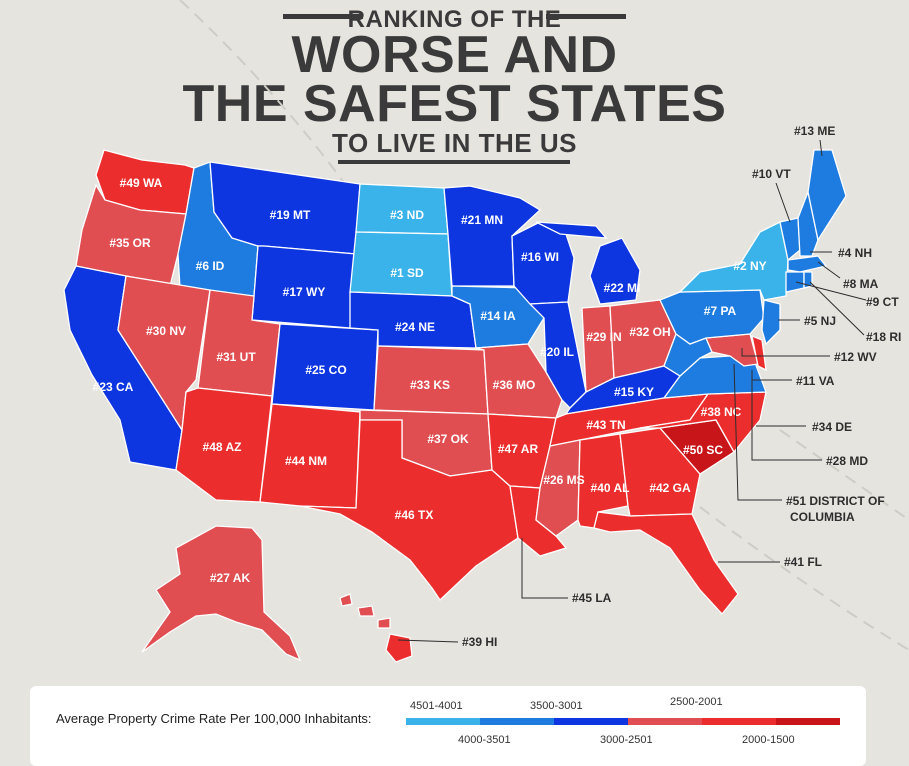  What do you see at coordinates (484, 740) in the screenshot?
I see `legend-range-2: 4000-3501` at bounding box center [484, 740].